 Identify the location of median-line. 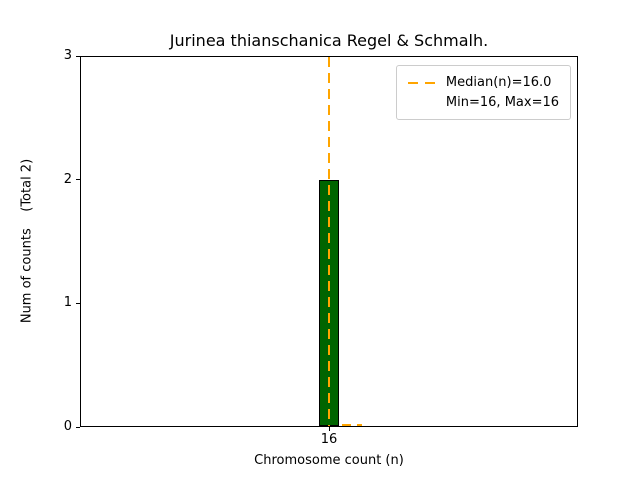
(329, 241).